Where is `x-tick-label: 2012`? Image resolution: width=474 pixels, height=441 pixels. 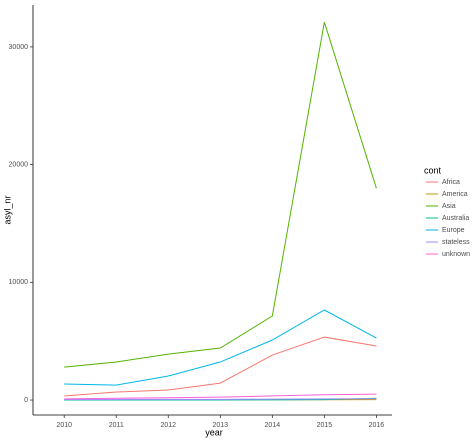
x-tick-label: 2012 is located at coordinates (168, 425).